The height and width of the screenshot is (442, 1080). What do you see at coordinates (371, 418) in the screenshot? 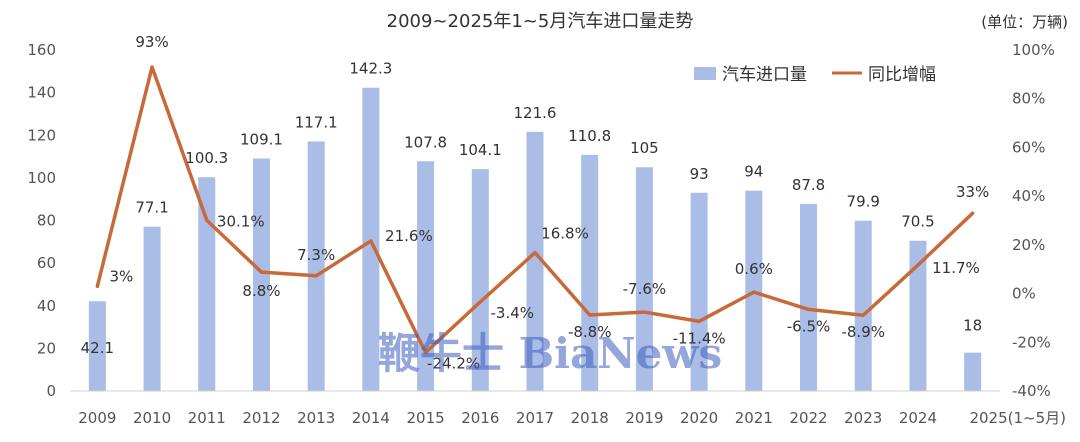
I see `x-tick-label: 2014` at bounding box center [371, 418].